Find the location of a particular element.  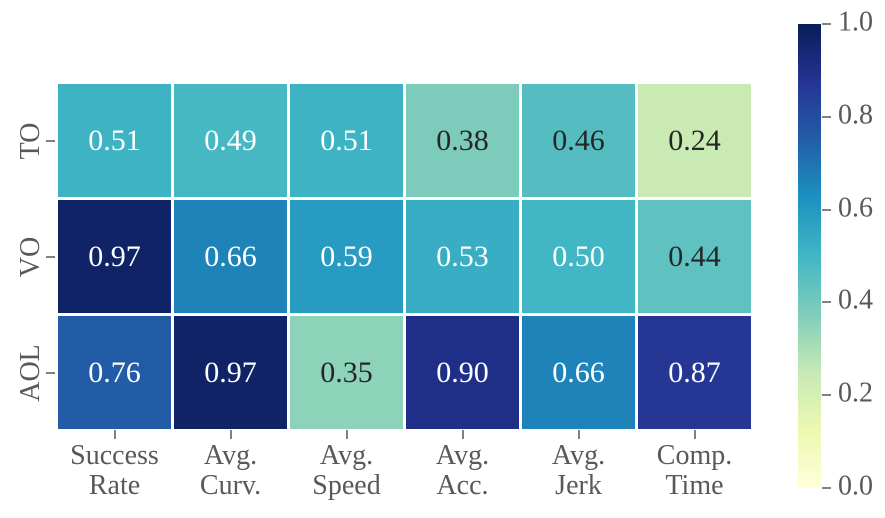

heatmap-cell: 0.46 is located at coordinates (578, 140).